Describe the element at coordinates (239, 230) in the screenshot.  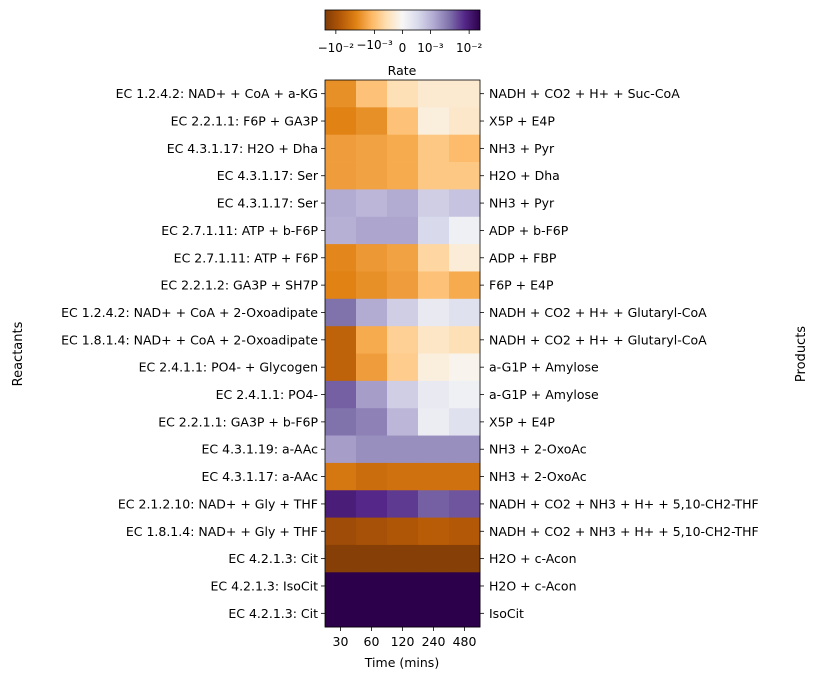
I see `reactant-label: EC 2.7.1.11: ATP + b-F6P` at that location.